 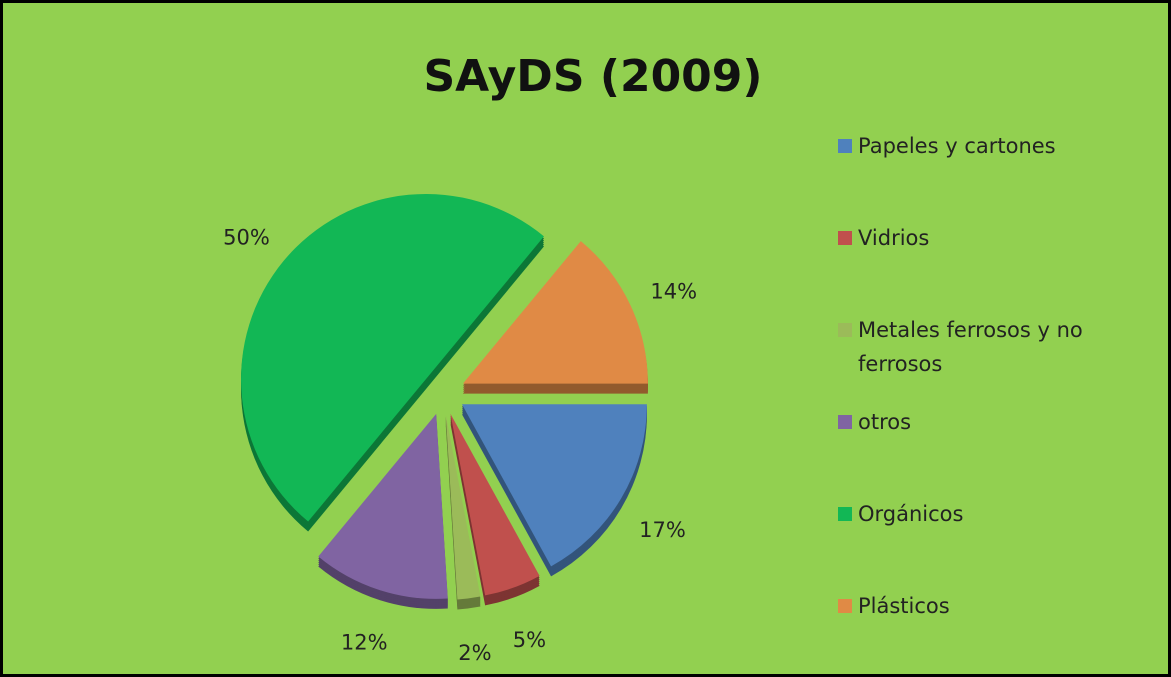 I want to click on data-label: 12%, so click(x=364, y=643).